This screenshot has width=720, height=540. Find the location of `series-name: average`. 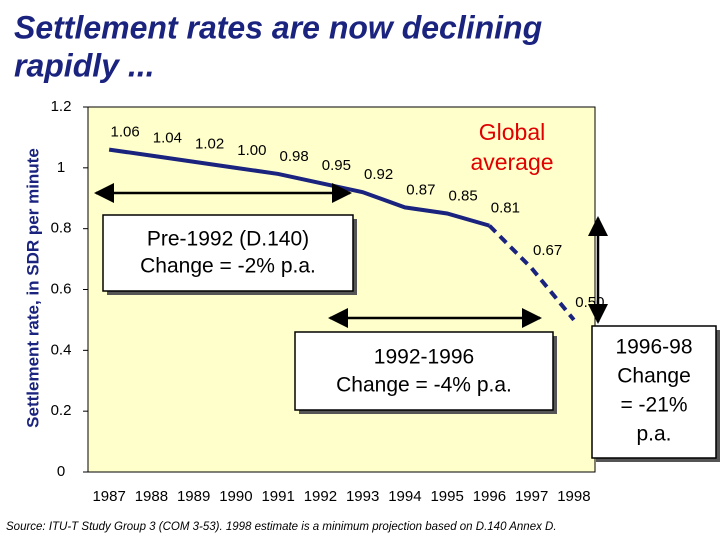

series-name: average is located at coordinates (511, 162).